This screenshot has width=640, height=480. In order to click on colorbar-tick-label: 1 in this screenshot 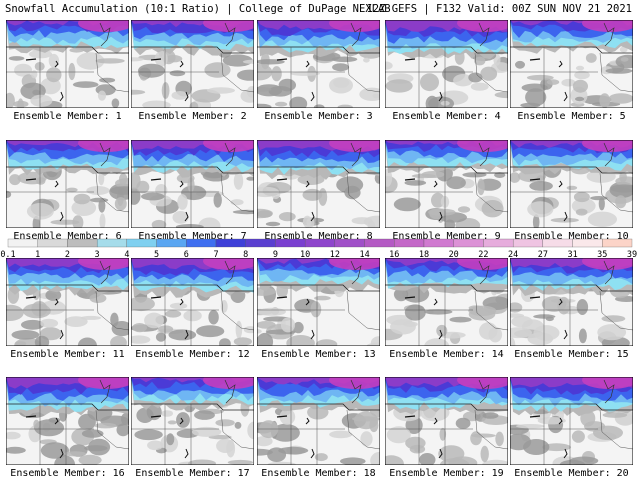, I will do `click(37, 254)`.